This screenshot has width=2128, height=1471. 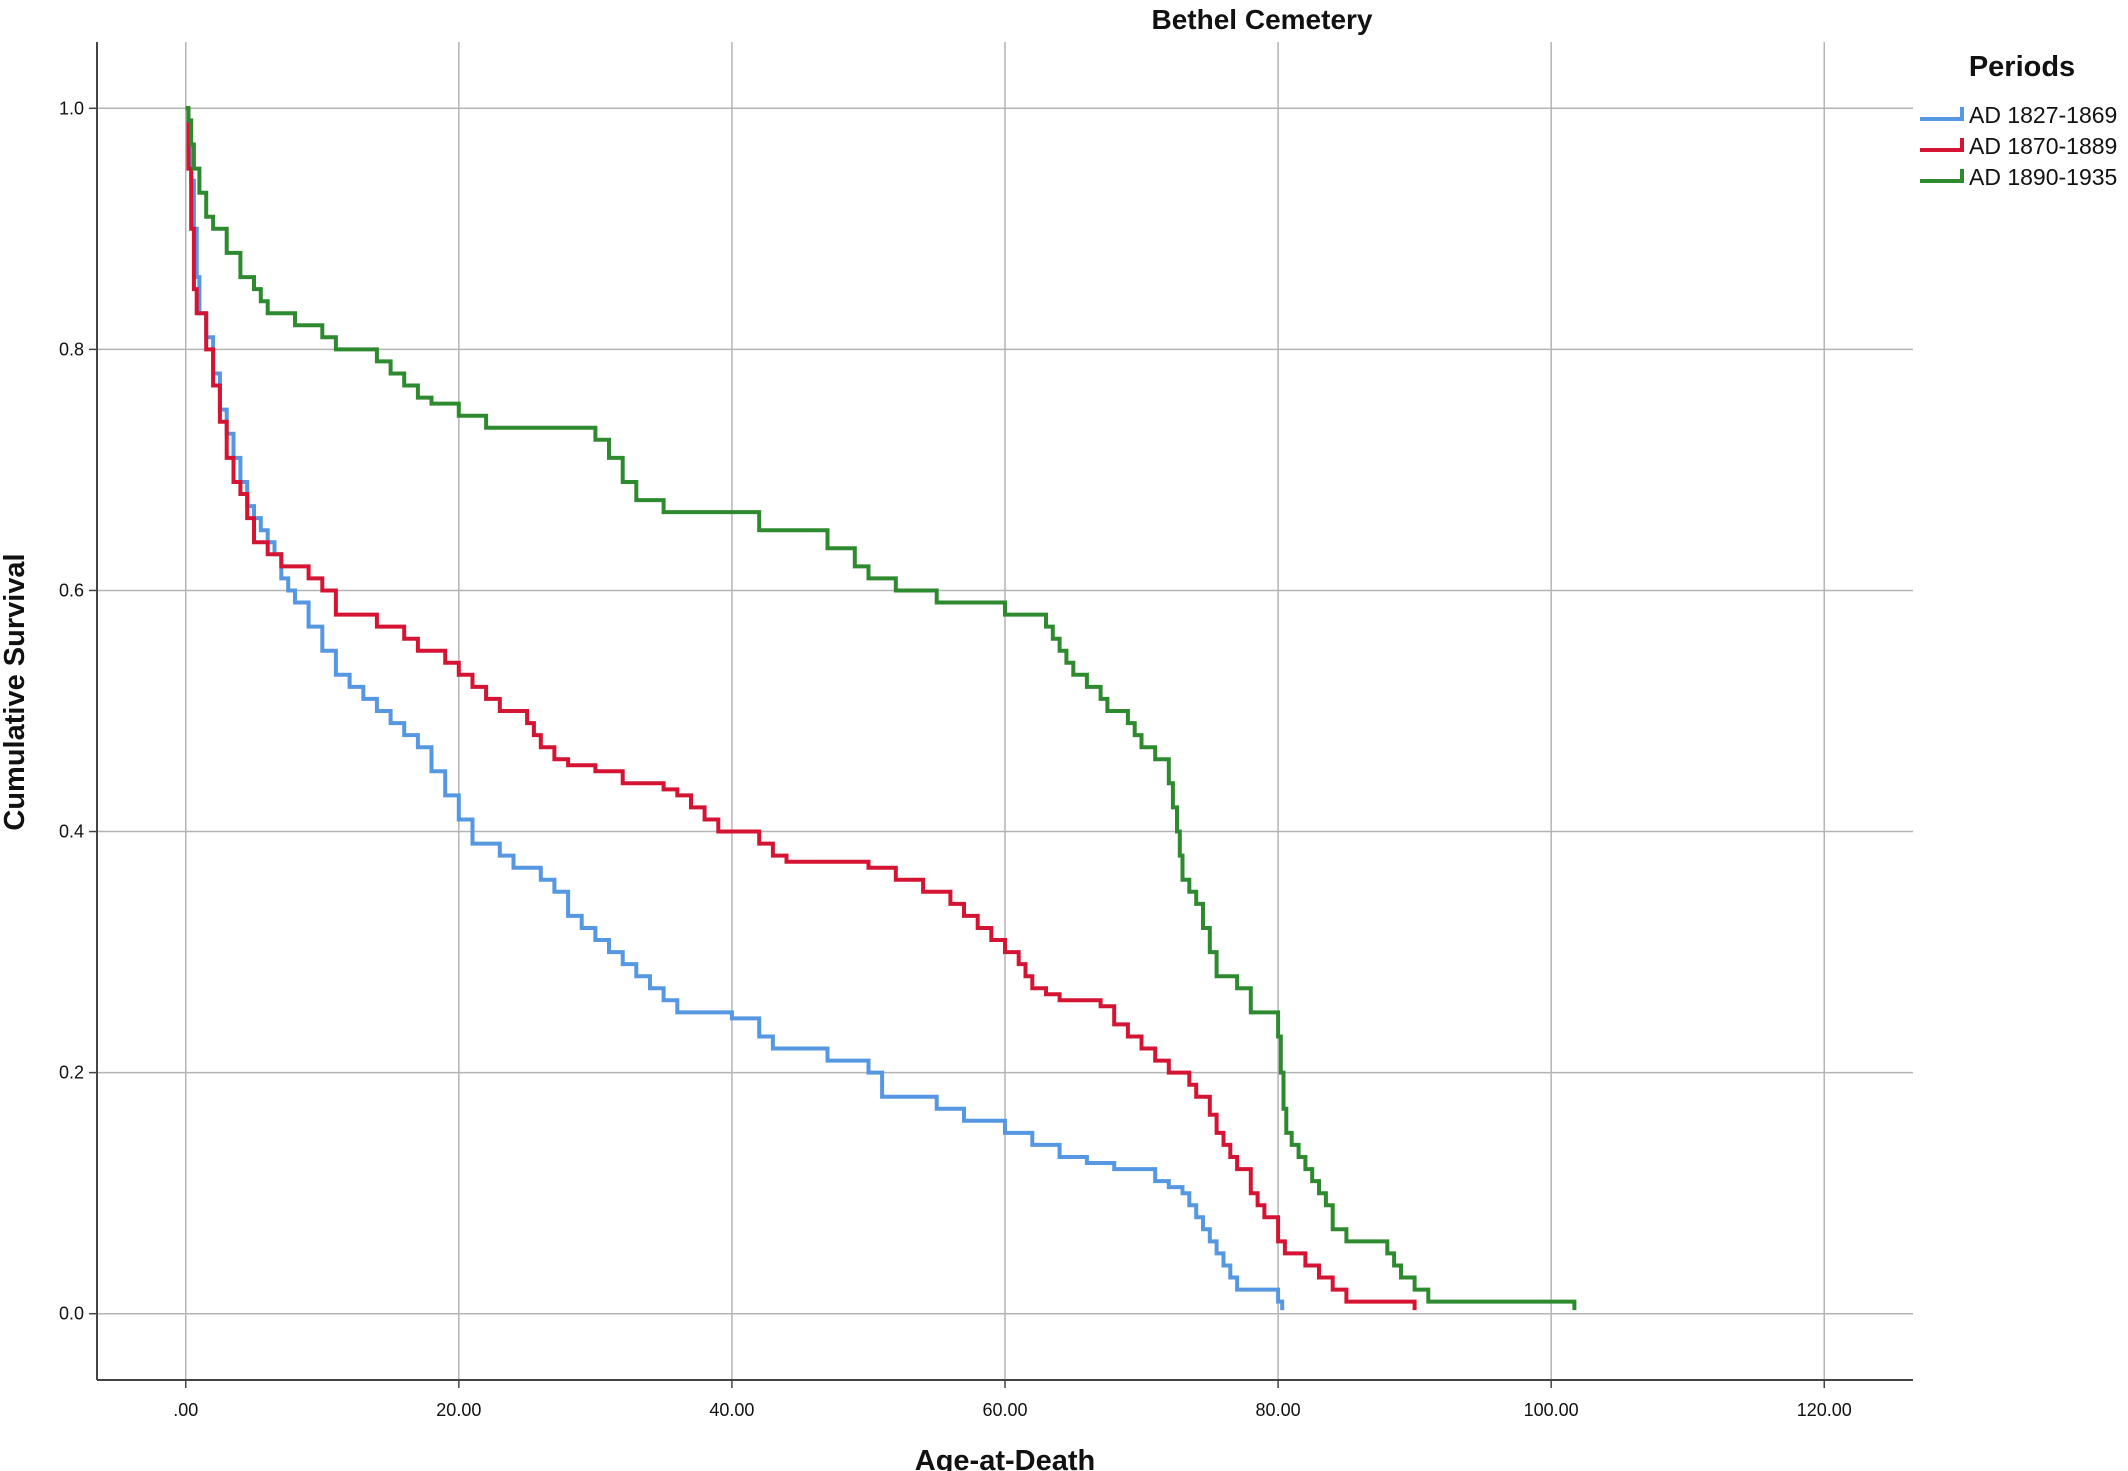 I want to click on y-tick-label: 1.0, so click(x=71, y=108).